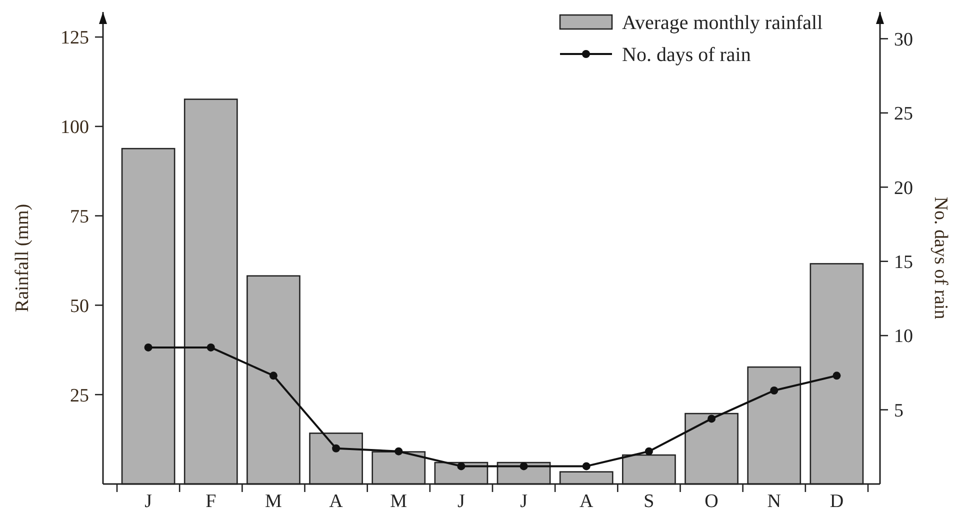 Image resolution: width=963 pixels, height=520 pixels. I want to click on x-tick-label: D, so click(837, 501).